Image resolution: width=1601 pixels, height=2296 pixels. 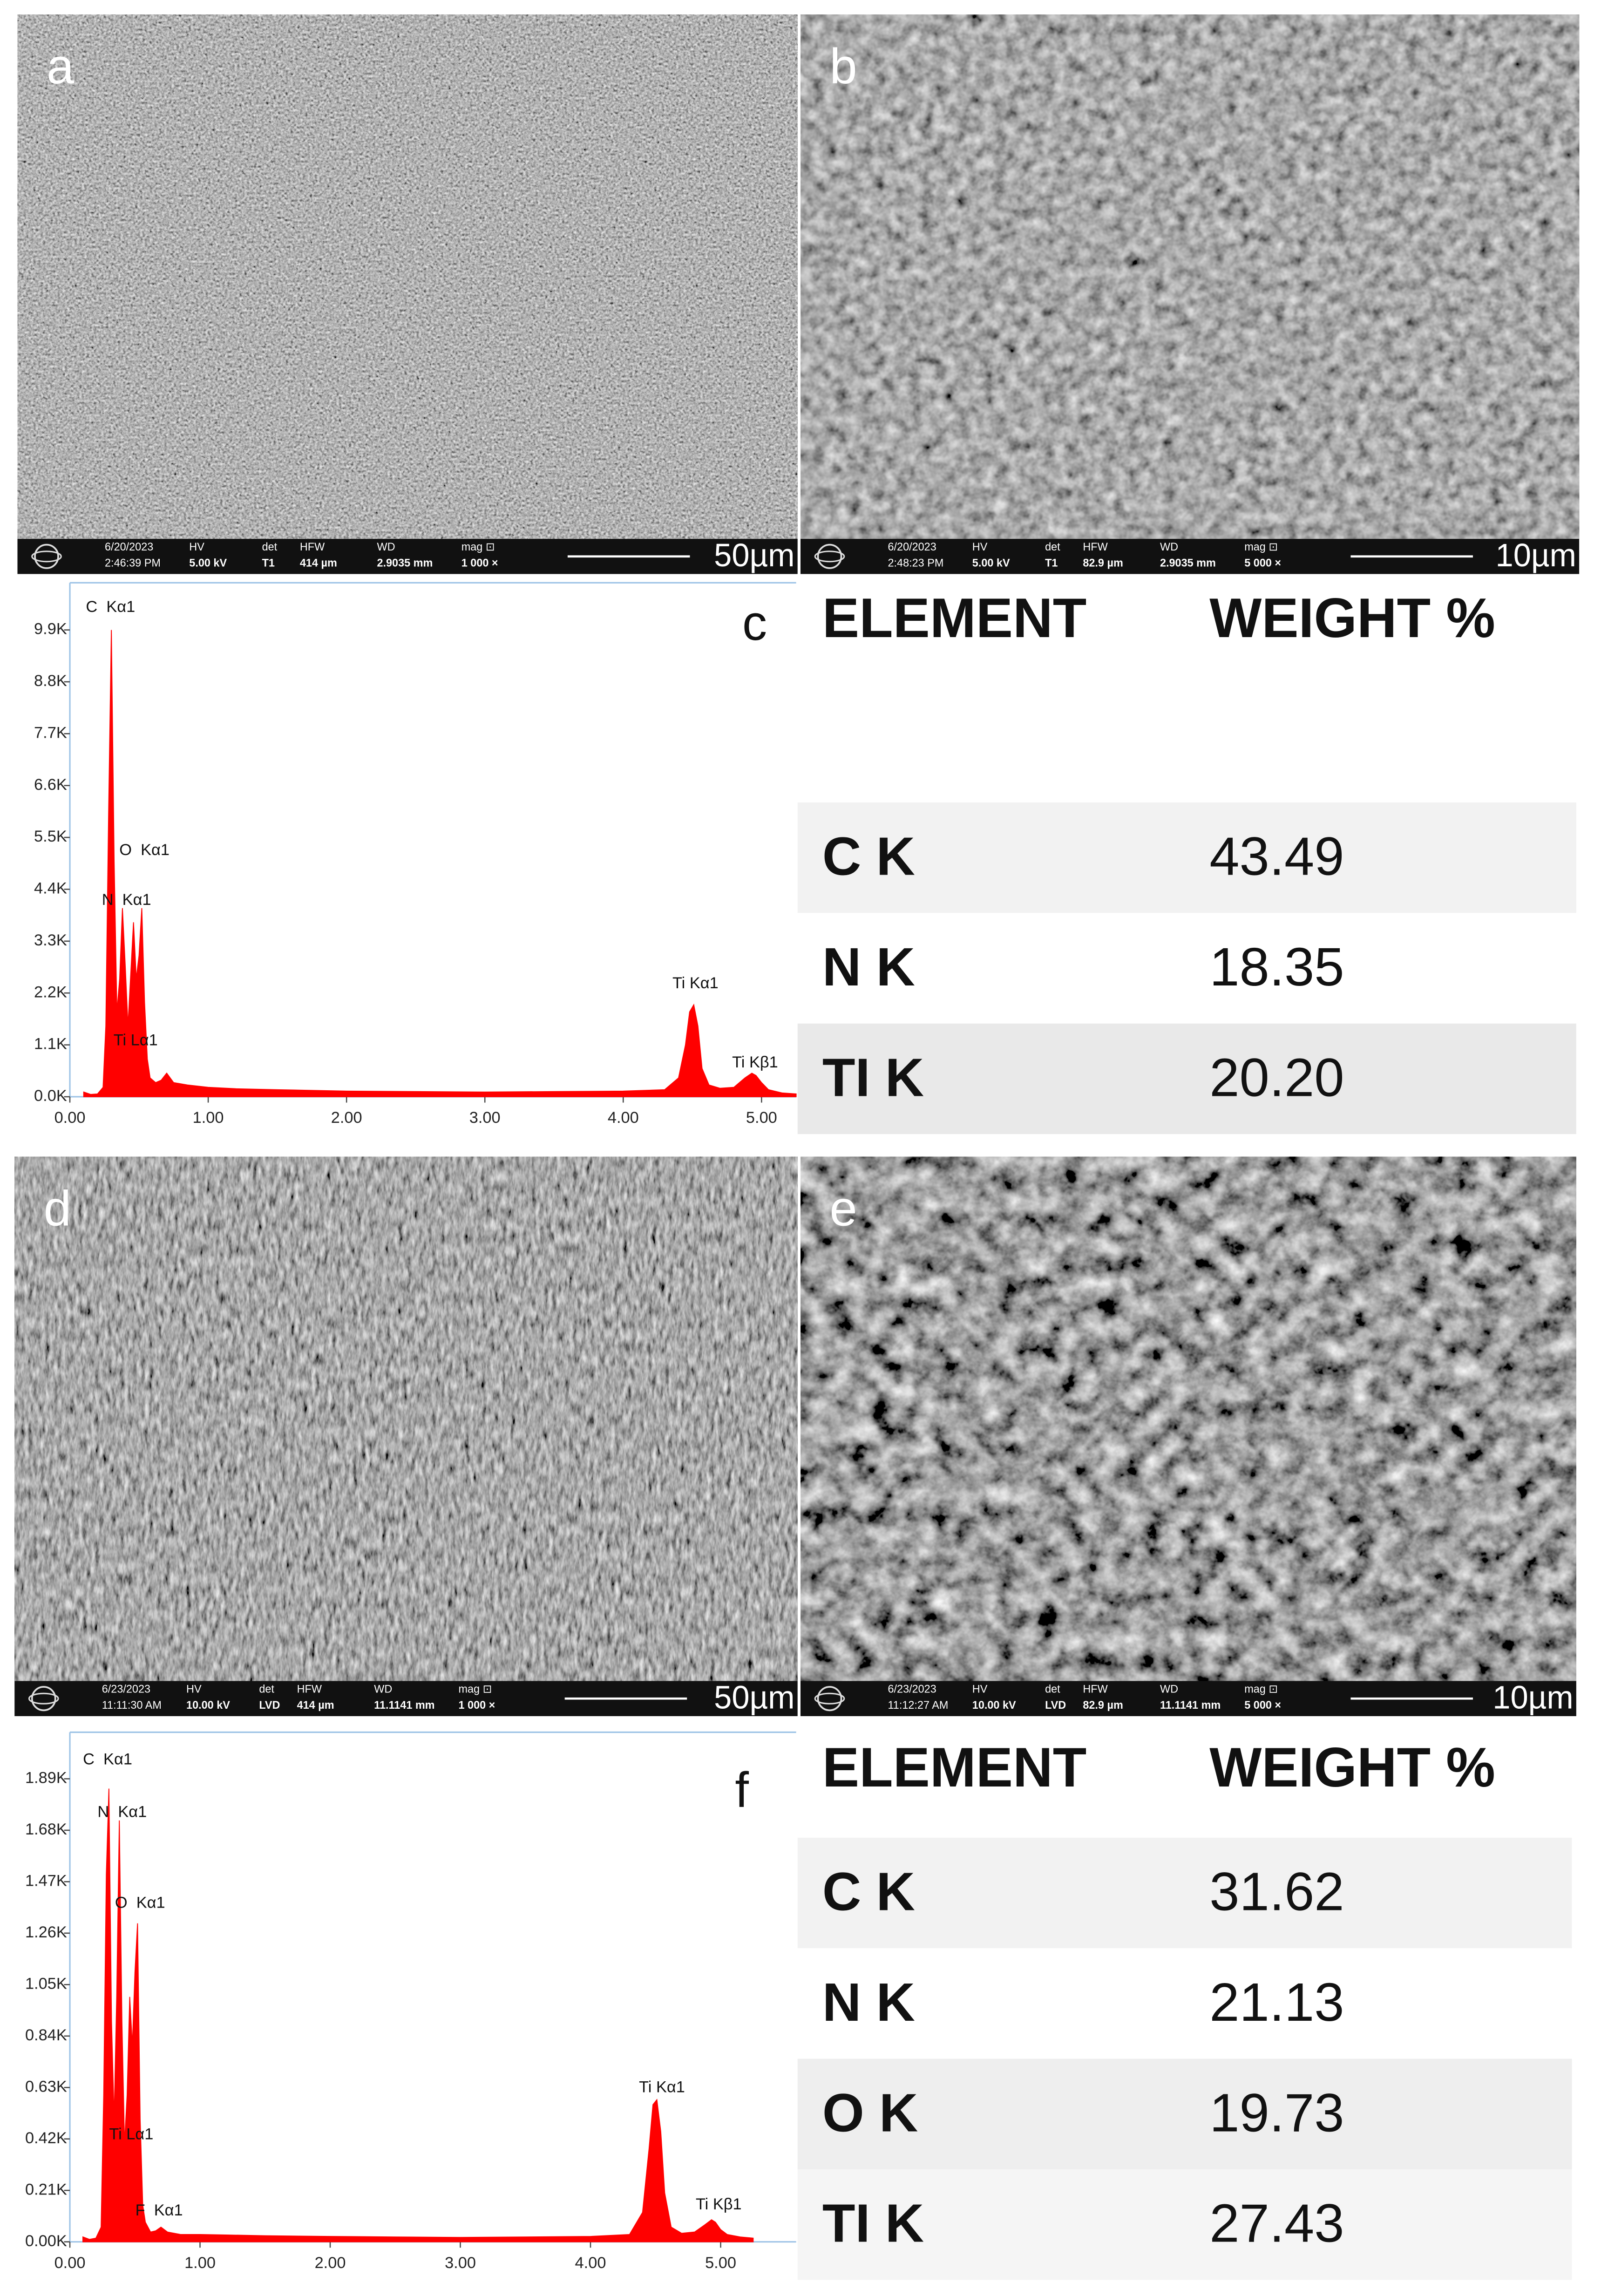 What do you see at coordinates (868, 1891) in the screenshot?
I see `element-name: C K` at bounding box center [868, 1891].